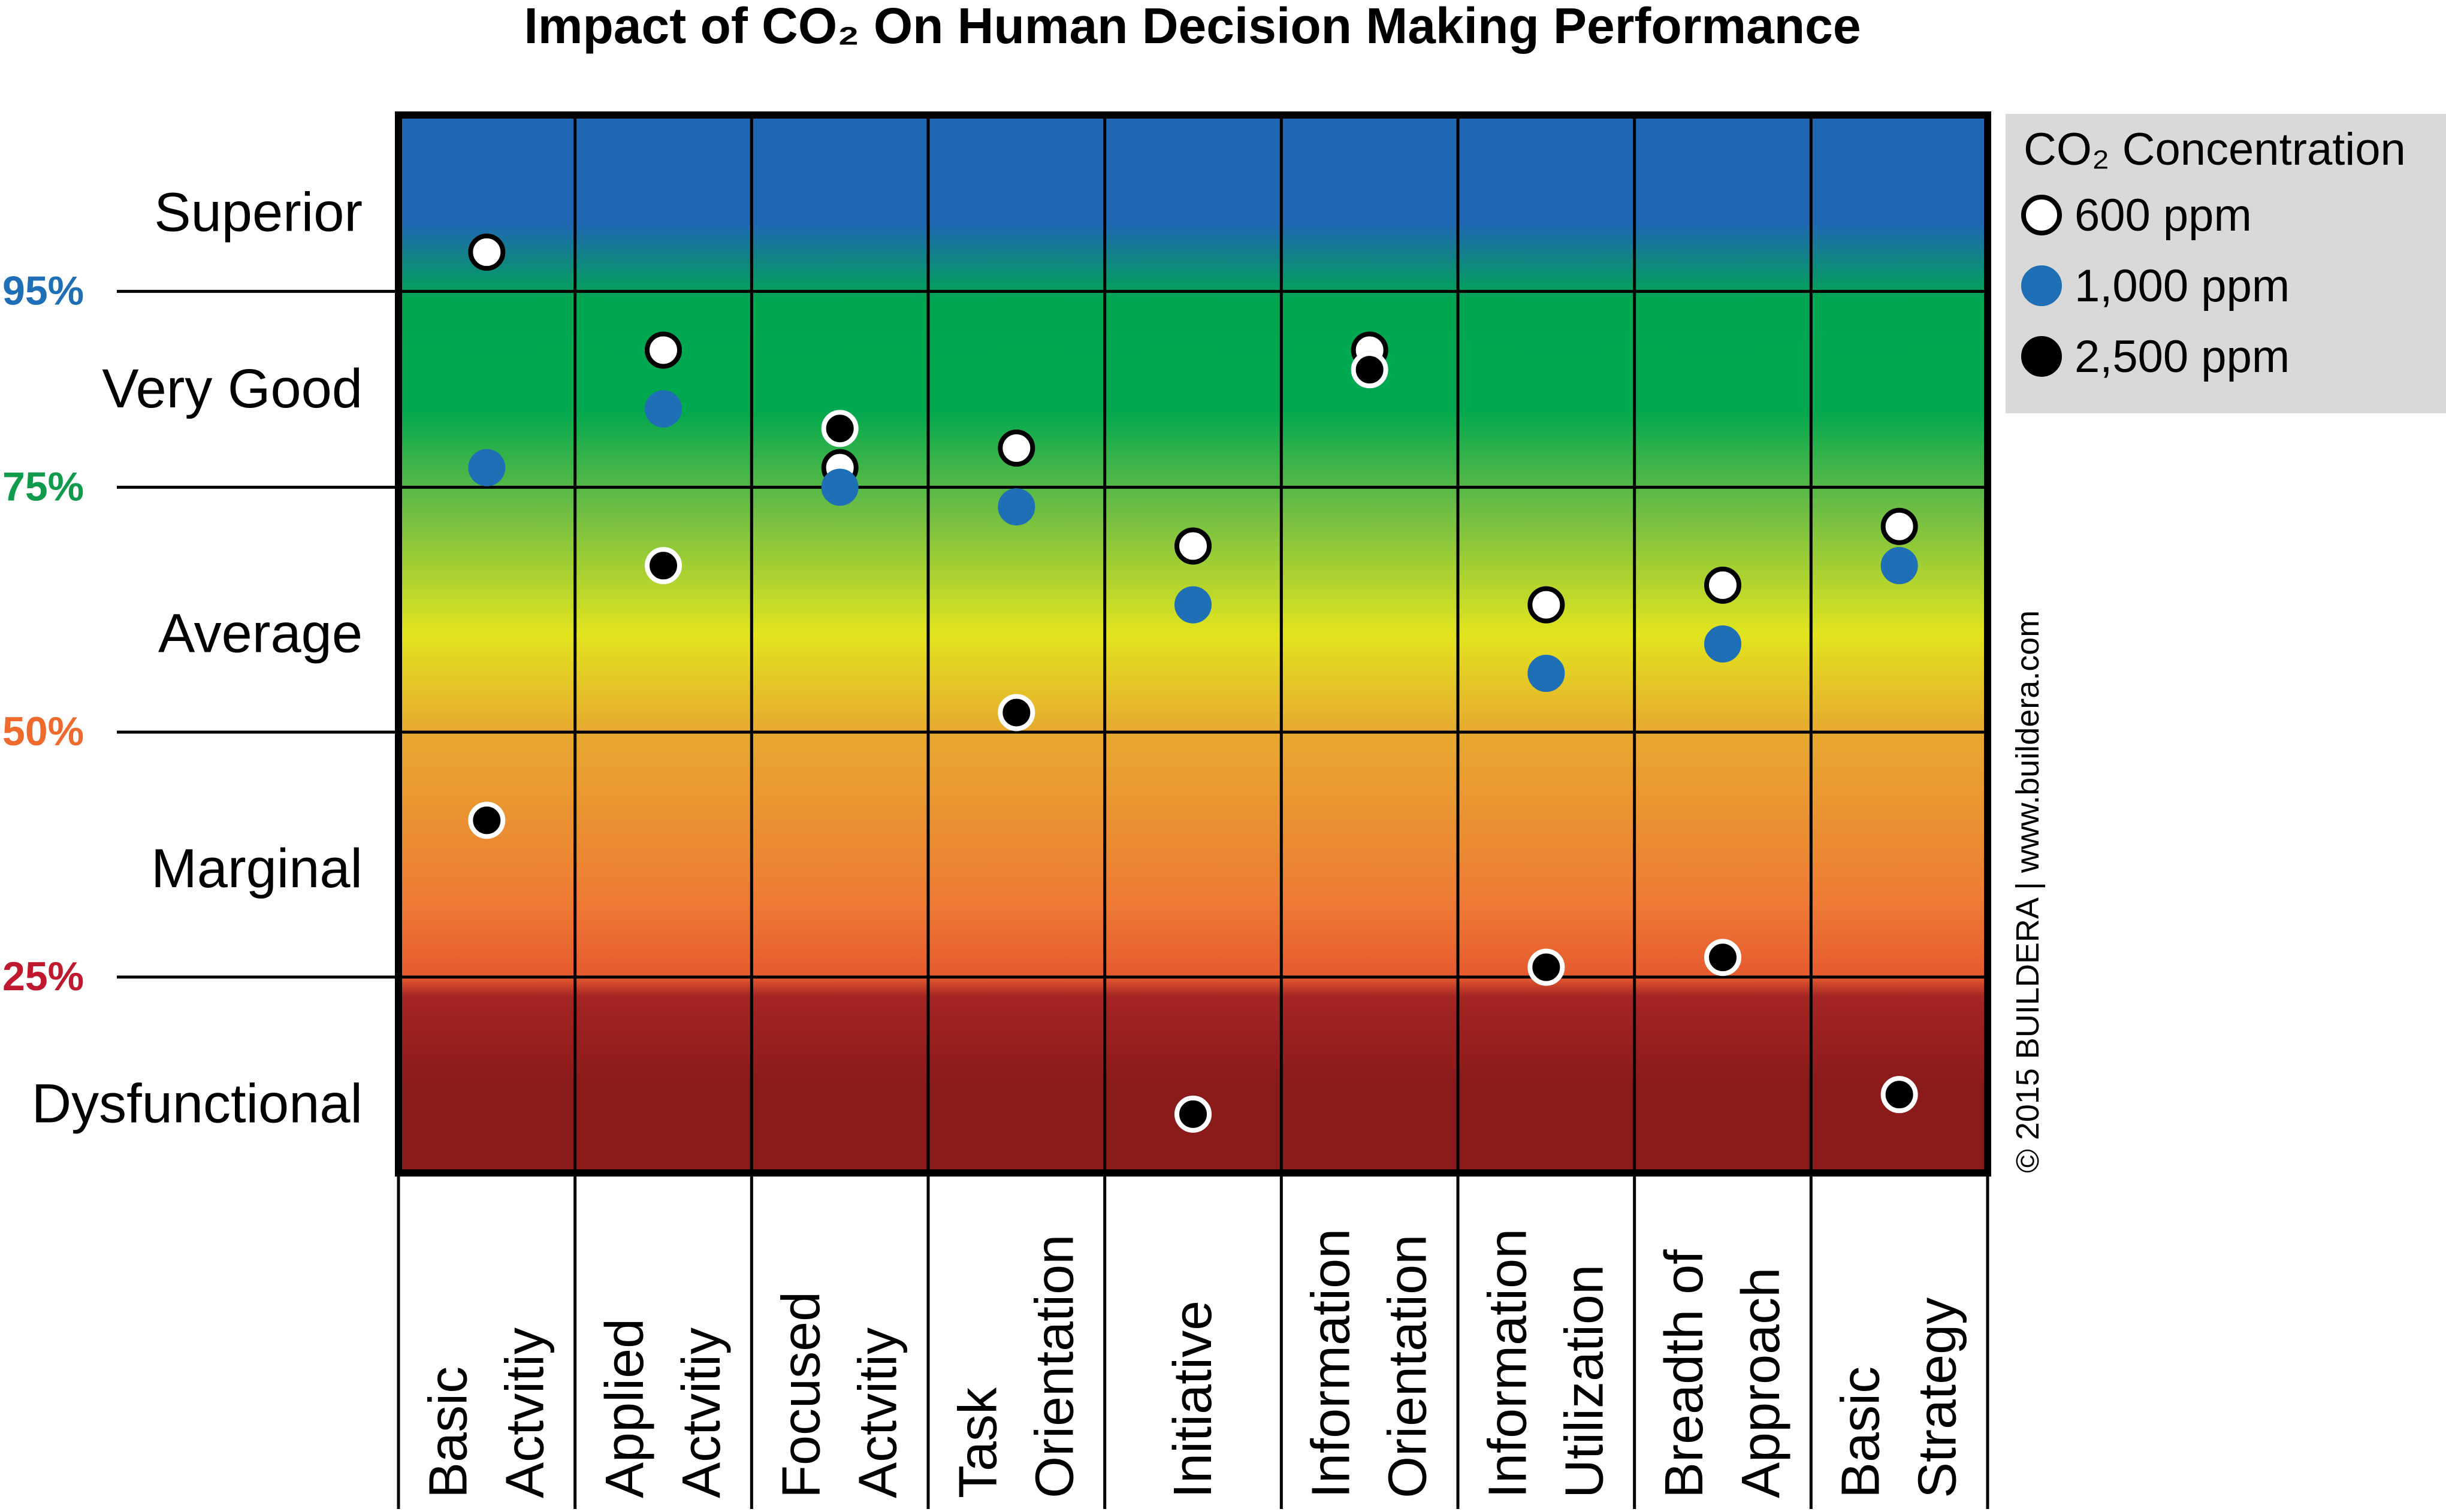 The width and height of the screenshot is (2446, 1512). Describe the element at coordinates (2215, 149) in the screenshot. I see `legend-title: CO₂ Concentration` at that location.